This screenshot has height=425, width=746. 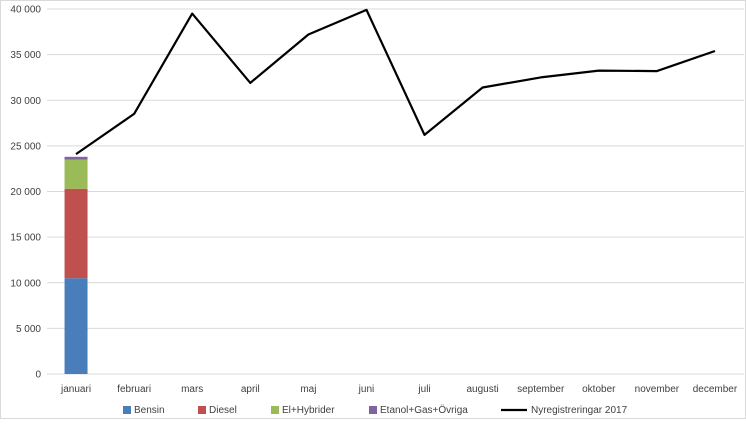 I want to click on y-tick-label: 30 000, so click(x=25, y=101).